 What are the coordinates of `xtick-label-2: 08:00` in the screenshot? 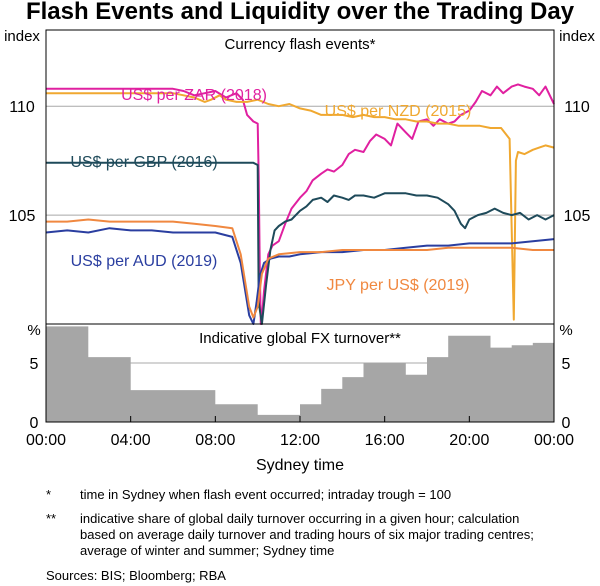 It's located at (215, 440).